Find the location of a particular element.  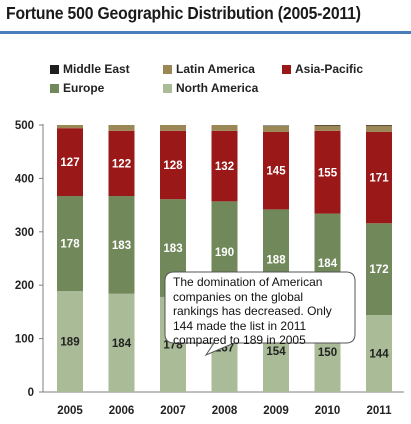

y-tick-label: 0 is located at coordinates (31, 393).